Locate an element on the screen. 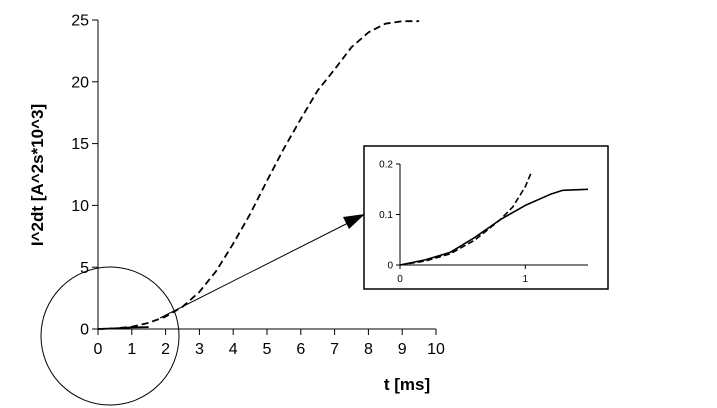 This screenshot has width=717, height=408. inset-y-tick-label: 0.1 is located at coordinates (386, 215).